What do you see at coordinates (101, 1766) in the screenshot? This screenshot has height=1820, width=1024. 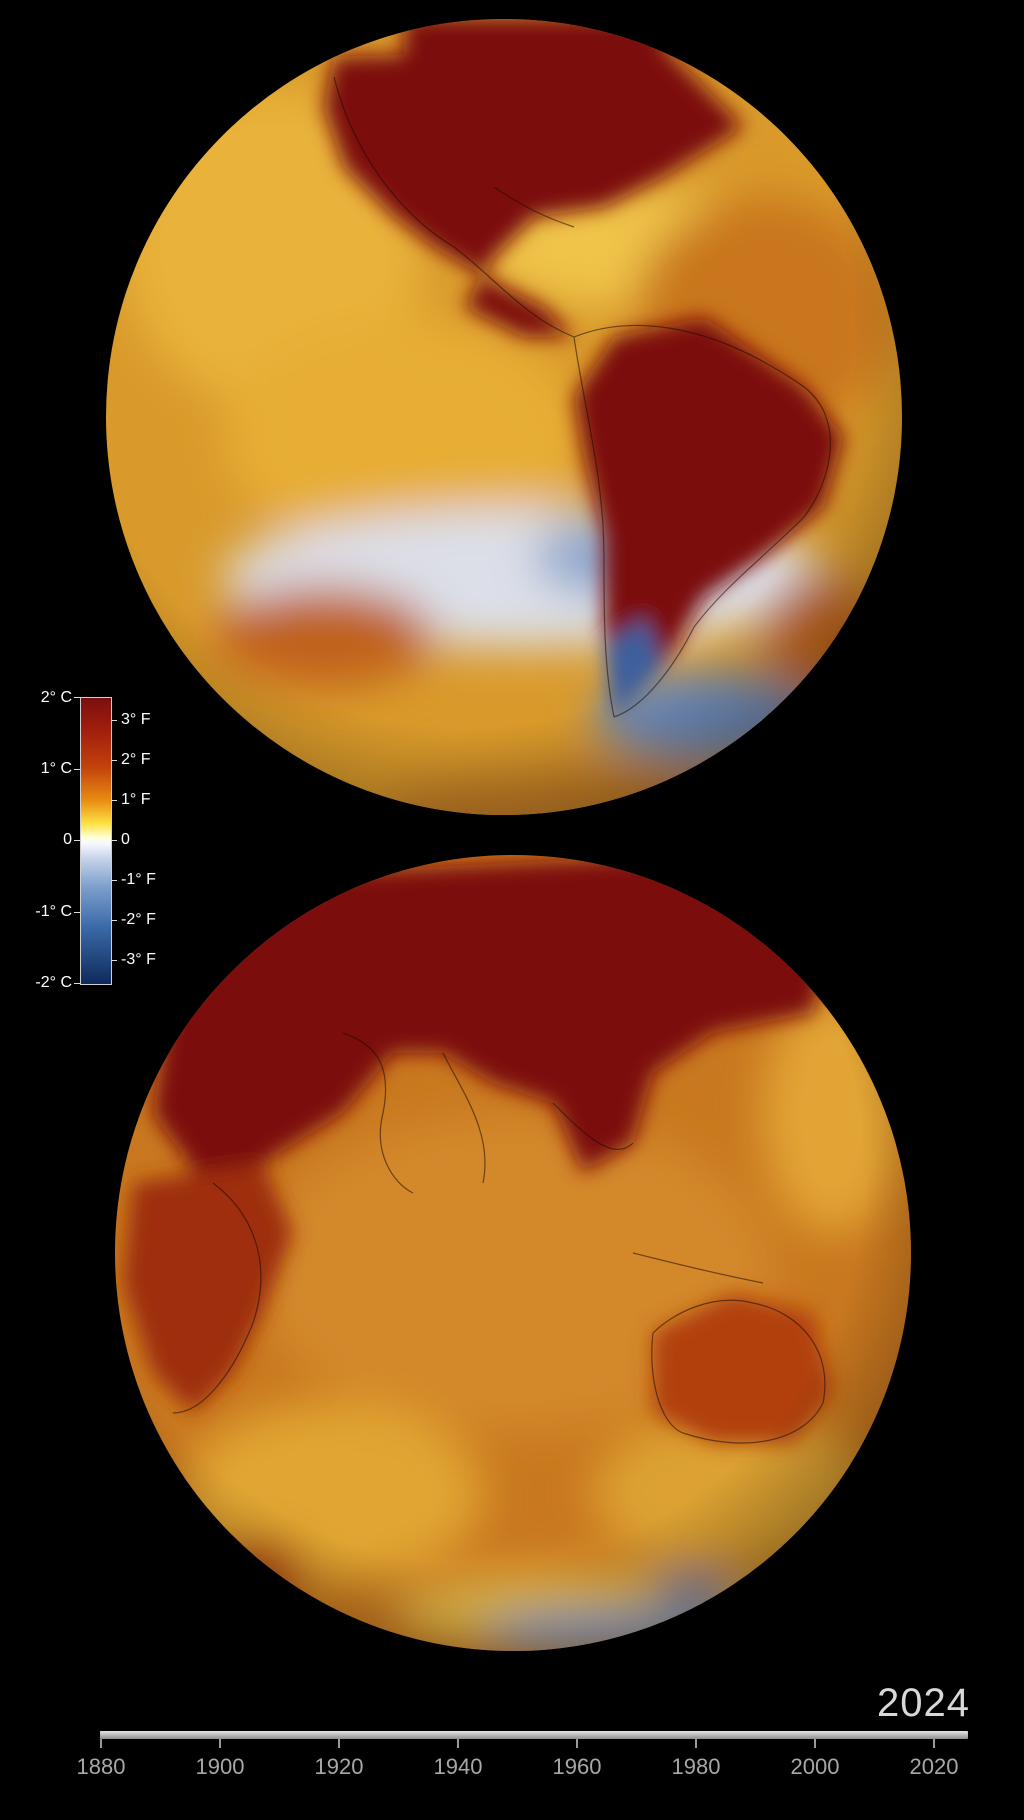 I see `timeline-year-label: 1880` at bounding box center [101, 1766].